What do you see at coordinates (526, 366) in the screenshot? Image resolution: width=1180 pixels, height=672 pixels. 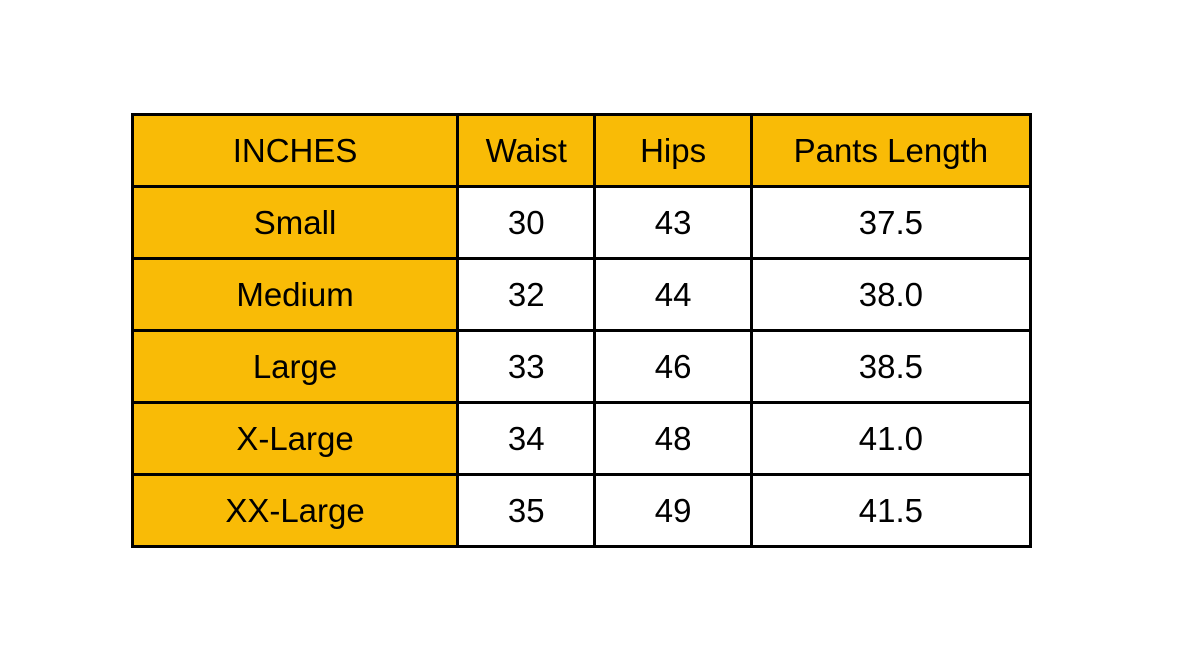 I see `waist-value-cell: 33` at bounding box center [526, 366].